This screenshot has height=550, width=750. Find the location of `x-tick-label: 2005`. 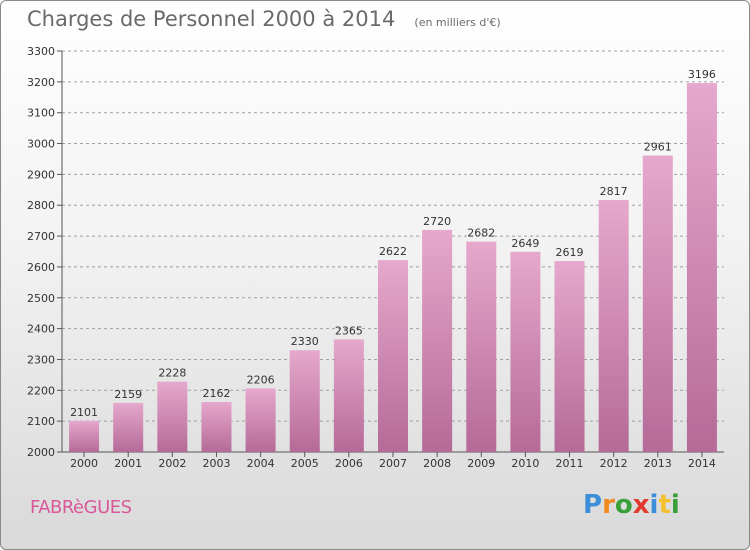

x-tick-label: 2005 is located at coordinates (305, 463).